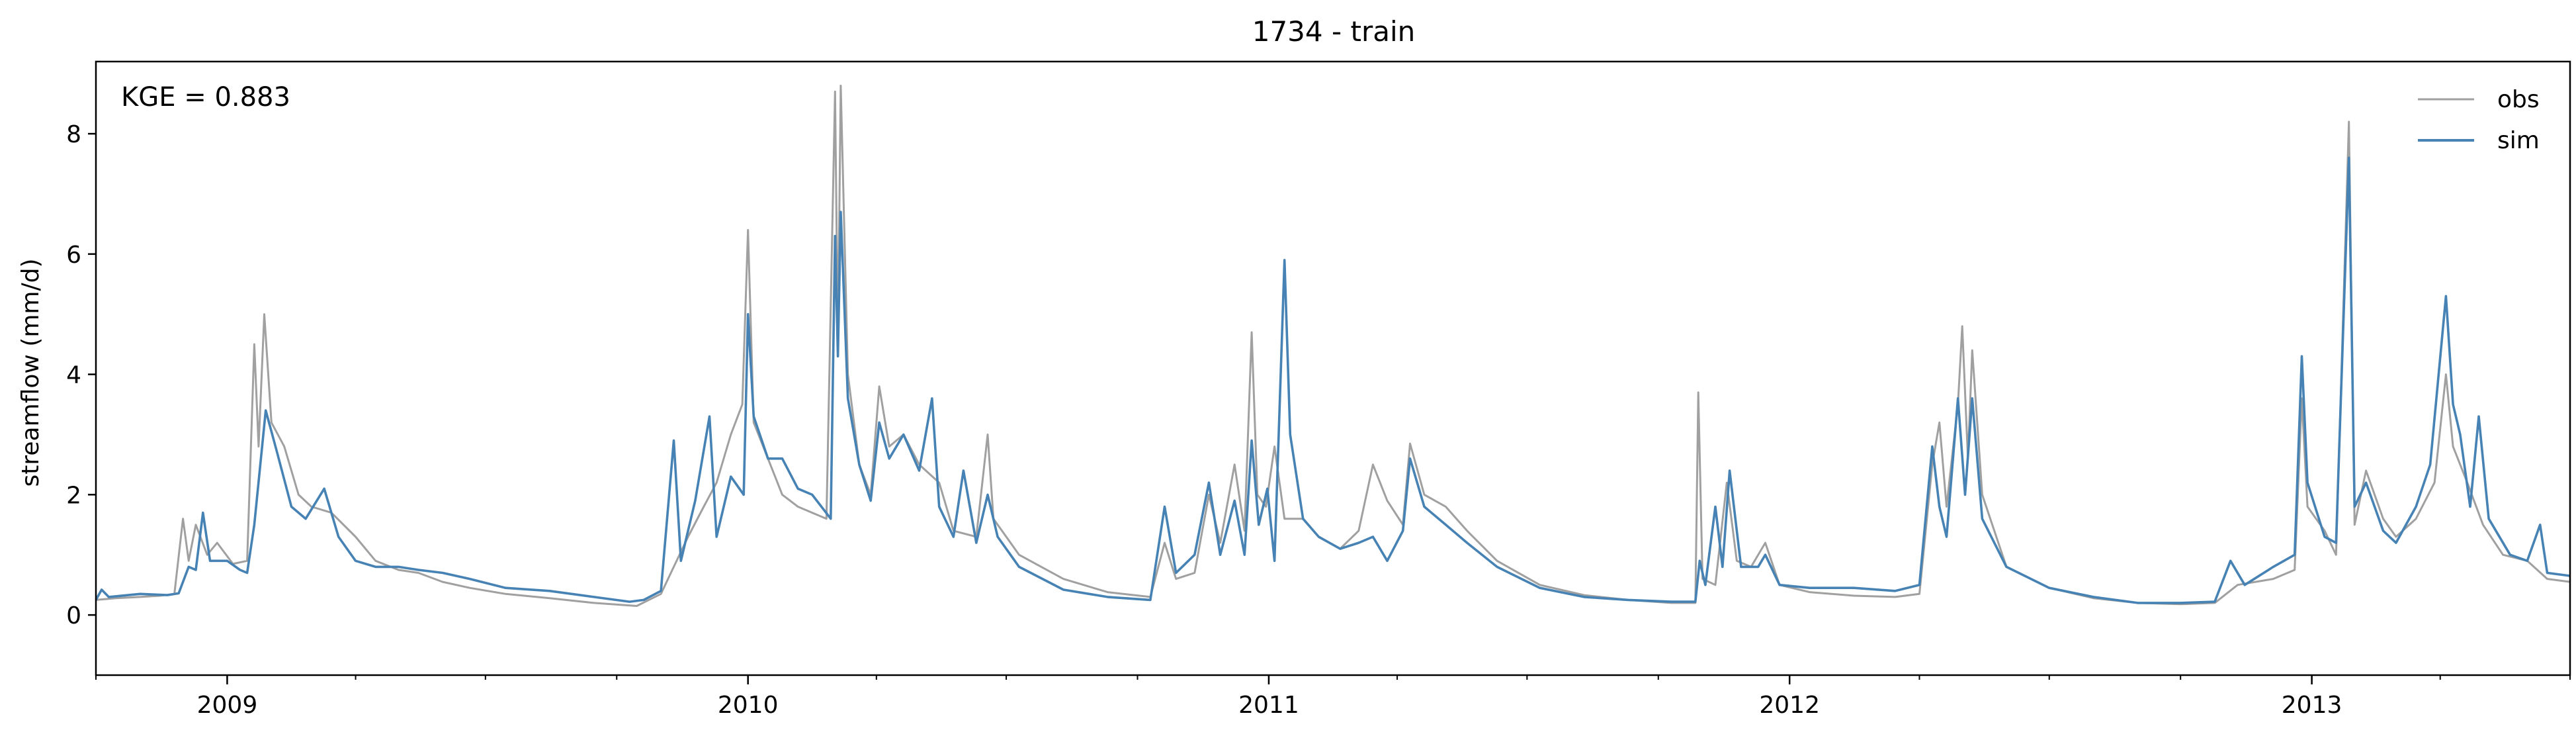 The image size is (2576, 740). I want to click on x-tick-label: 2013, so click(2312, 705).